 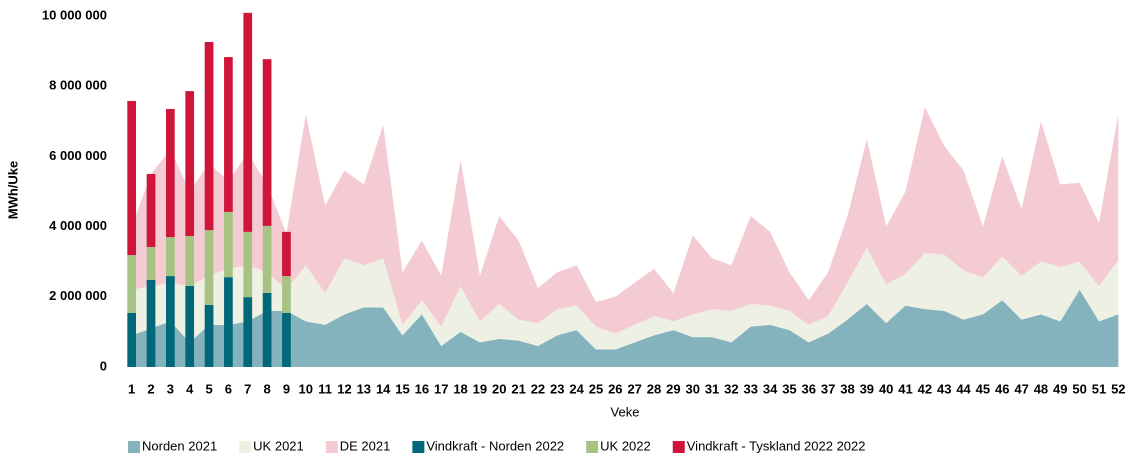 What do you see at coordinates (344, 388) in the screenshot?
I see `x-tick-label: 12` at bounding box center [344, 388].